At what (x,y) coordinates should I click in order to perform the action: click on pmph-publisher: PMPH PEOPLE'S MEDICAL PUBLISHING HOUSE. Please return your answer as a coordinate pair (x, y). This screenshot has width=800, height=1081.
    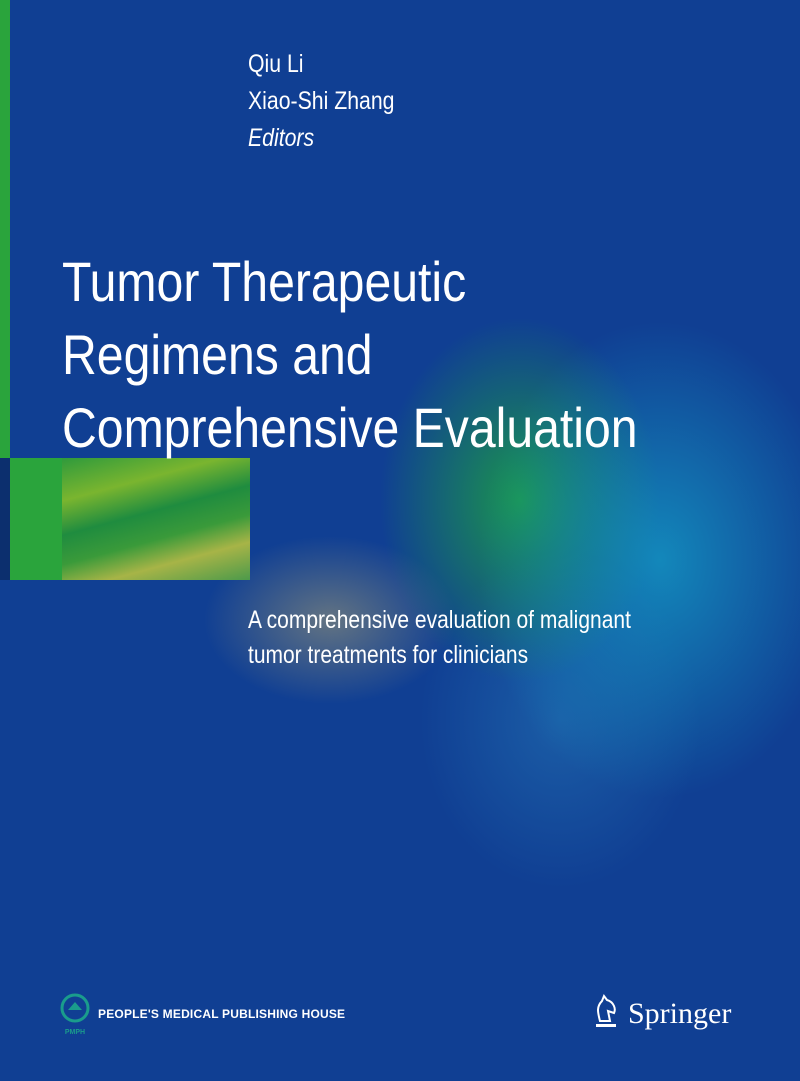
    Looking at the image, I should click on (202, 1014).